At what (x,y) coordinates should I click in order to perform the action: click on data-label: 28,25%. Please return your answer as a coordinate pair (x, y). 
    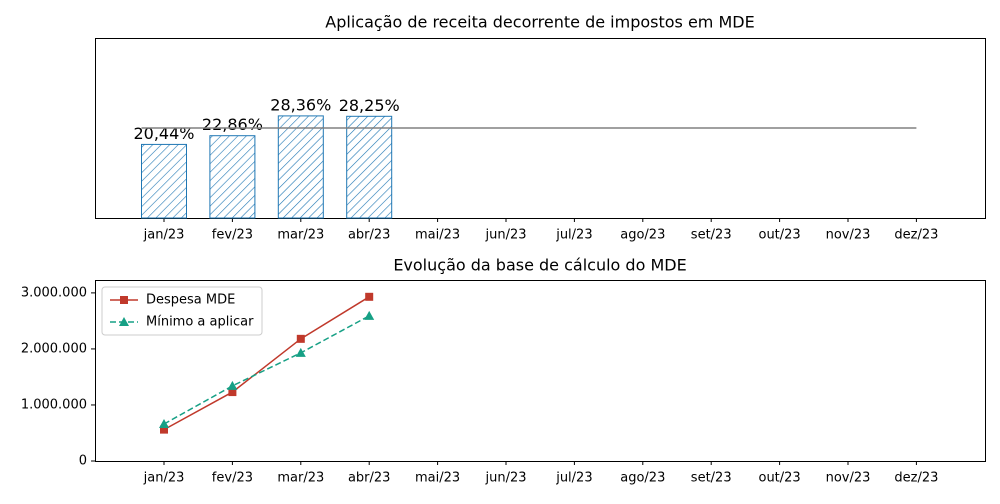
    Looking at the image, I should click on (369, 105).